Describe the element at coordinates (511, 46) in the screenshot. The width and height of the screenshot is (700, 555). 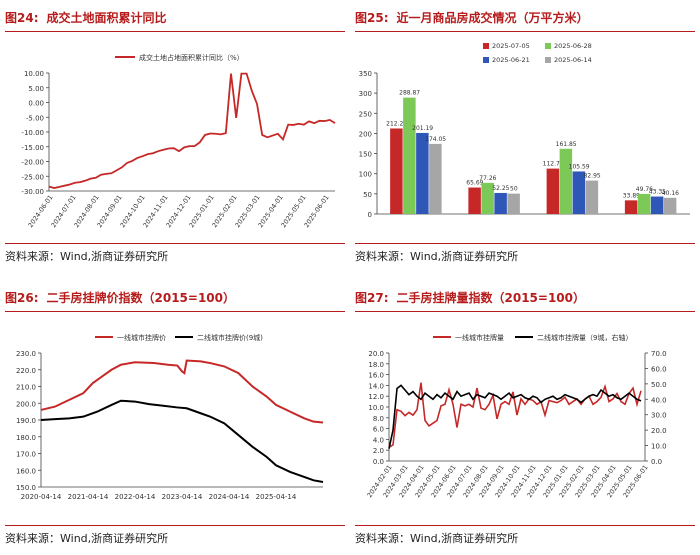
I see `legend-label: 2025-07-05` at that location.